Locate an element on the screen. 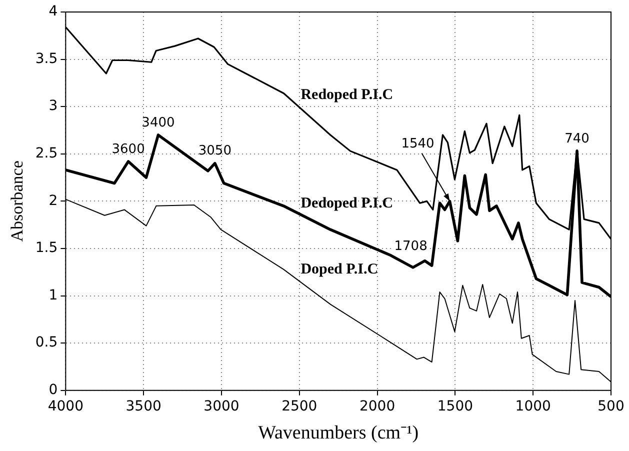 Image resolution: width=629 pixels, height=451 pixels. y-tick-label: 4 is located at coordinates (53, 12).